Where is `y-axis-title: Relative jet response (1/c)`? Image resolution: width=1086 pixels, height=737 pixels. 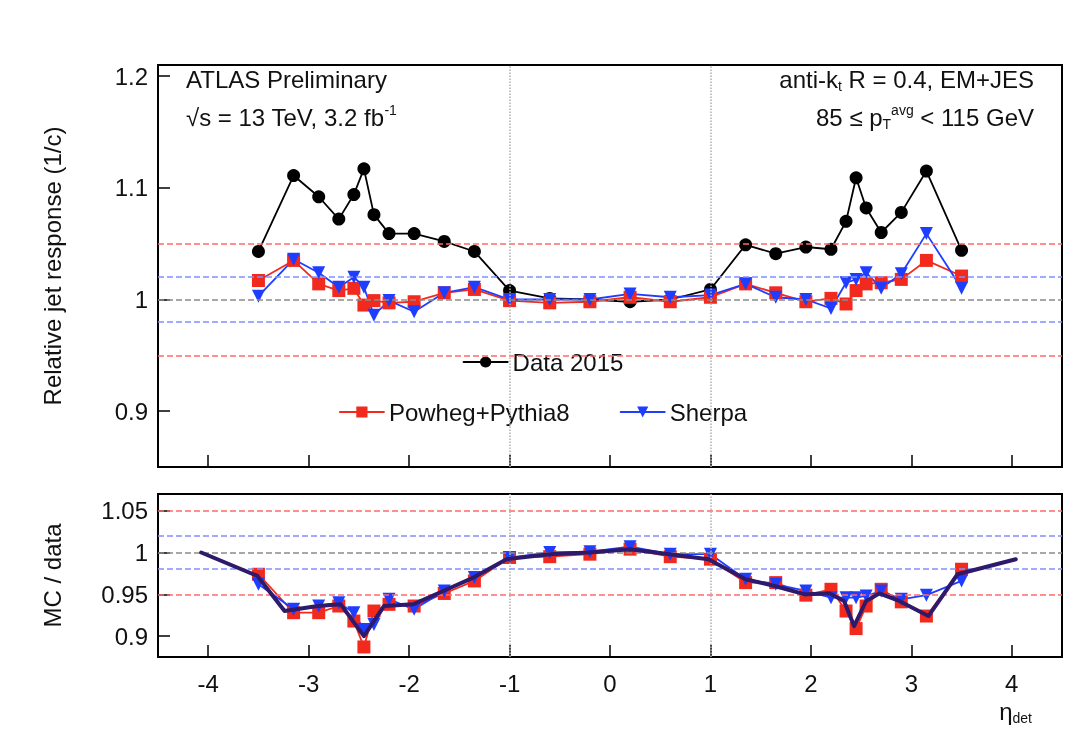 y-axis-title: Relative jet response (1/c) is located at coordinates (52, 266).